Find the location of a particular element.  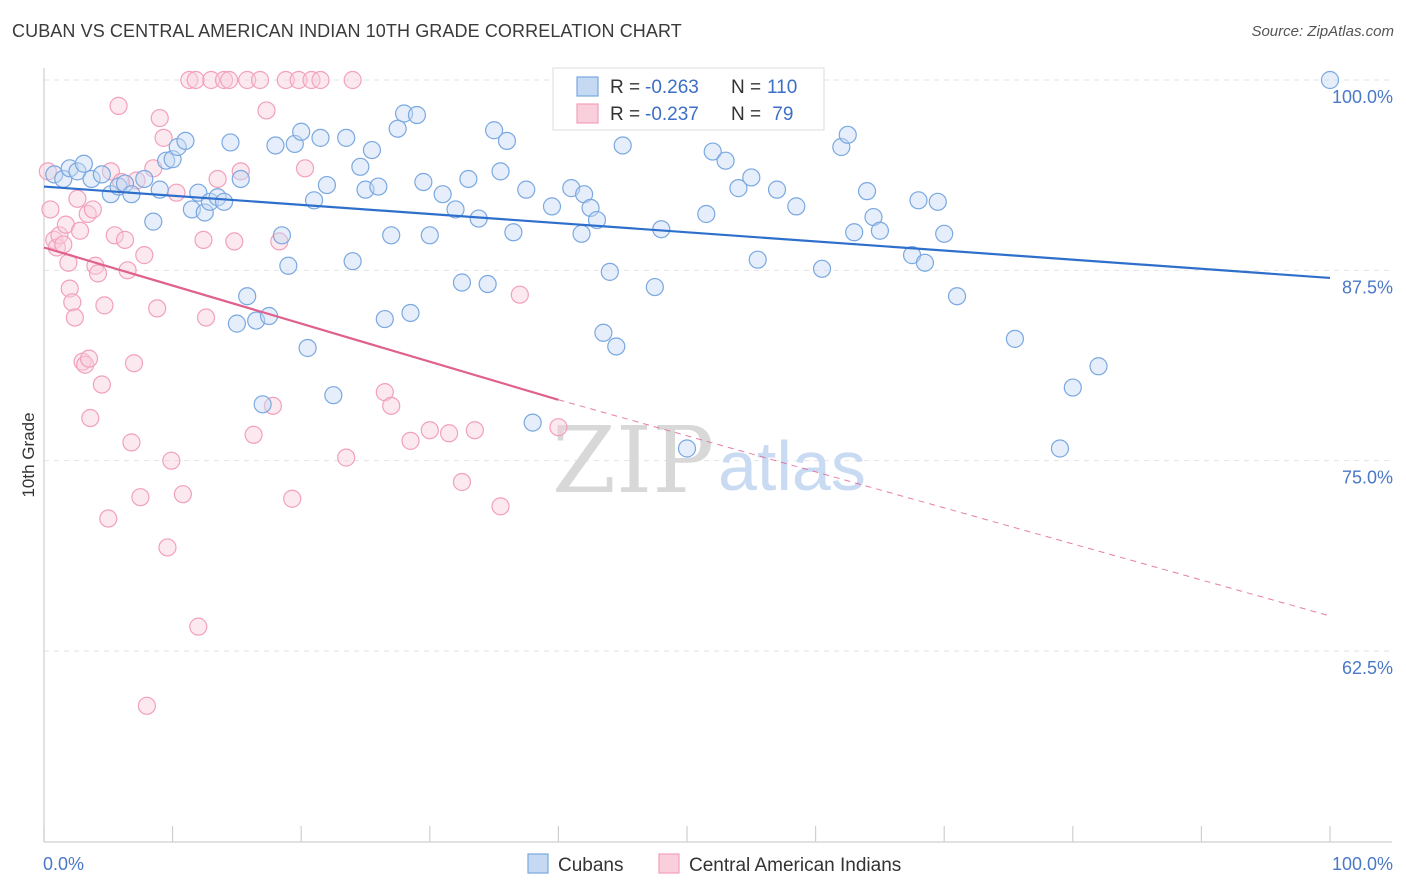

cubans-trend-line is located at coordinates (687, 232).